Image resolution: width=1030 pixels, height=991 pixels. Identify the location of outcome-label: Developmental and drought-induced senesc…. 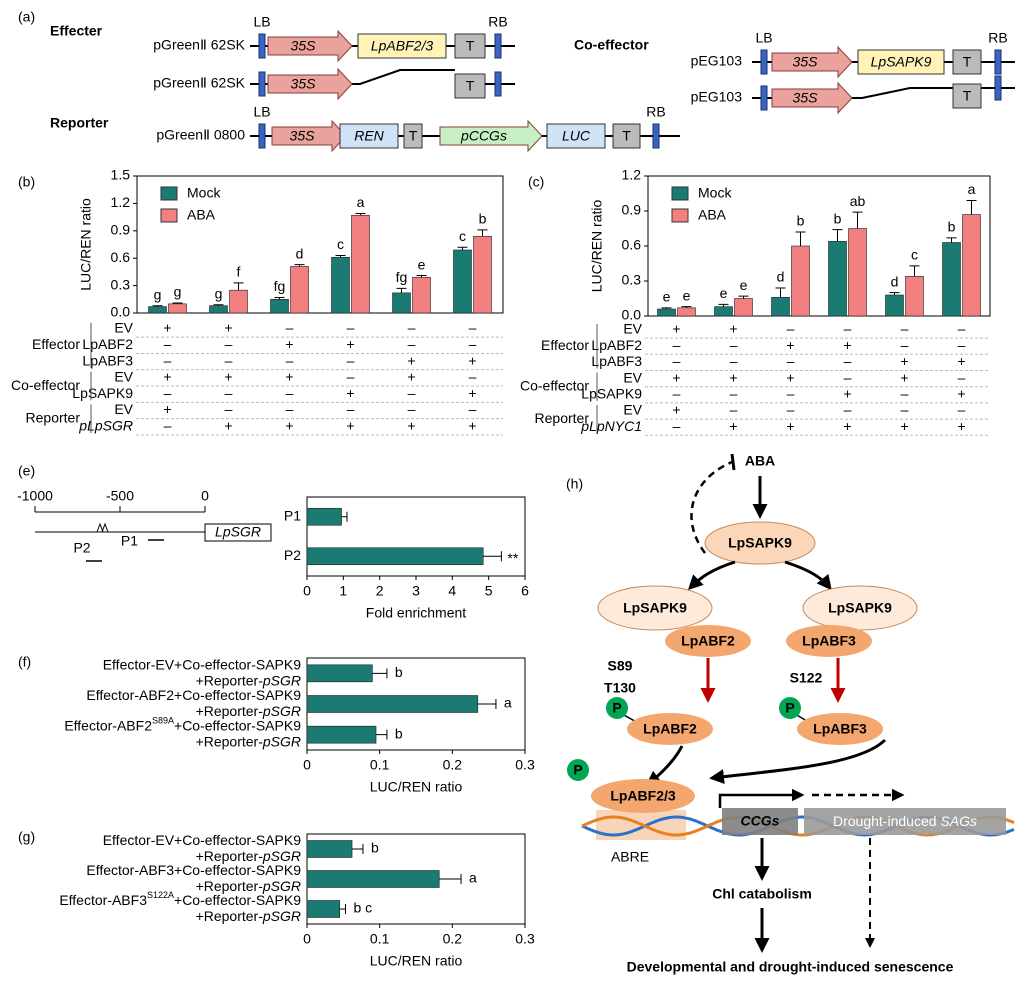
(790, 967).